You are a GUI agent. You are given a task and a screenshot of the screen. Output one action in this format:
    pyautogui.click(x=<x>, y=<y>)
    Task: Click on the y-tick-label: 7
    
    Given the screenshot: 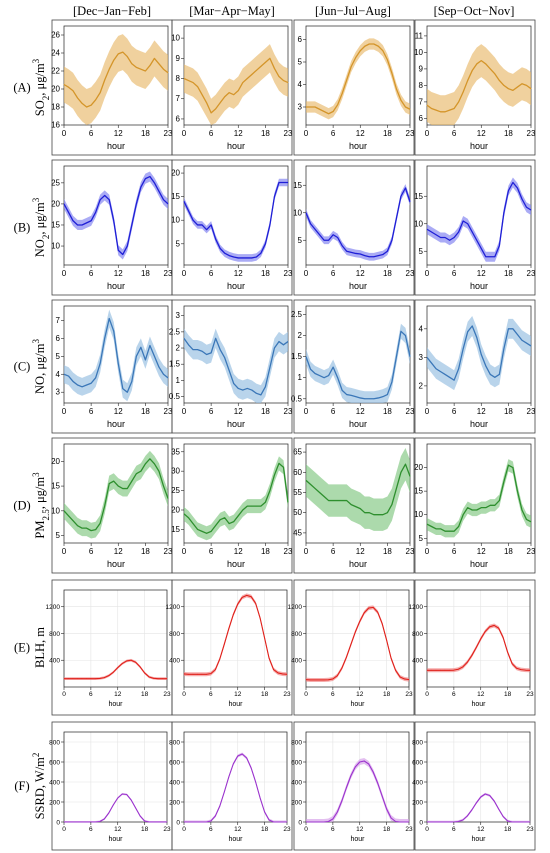 What is the action you would take?
    pyautogui.click(x=178, y=98)
    